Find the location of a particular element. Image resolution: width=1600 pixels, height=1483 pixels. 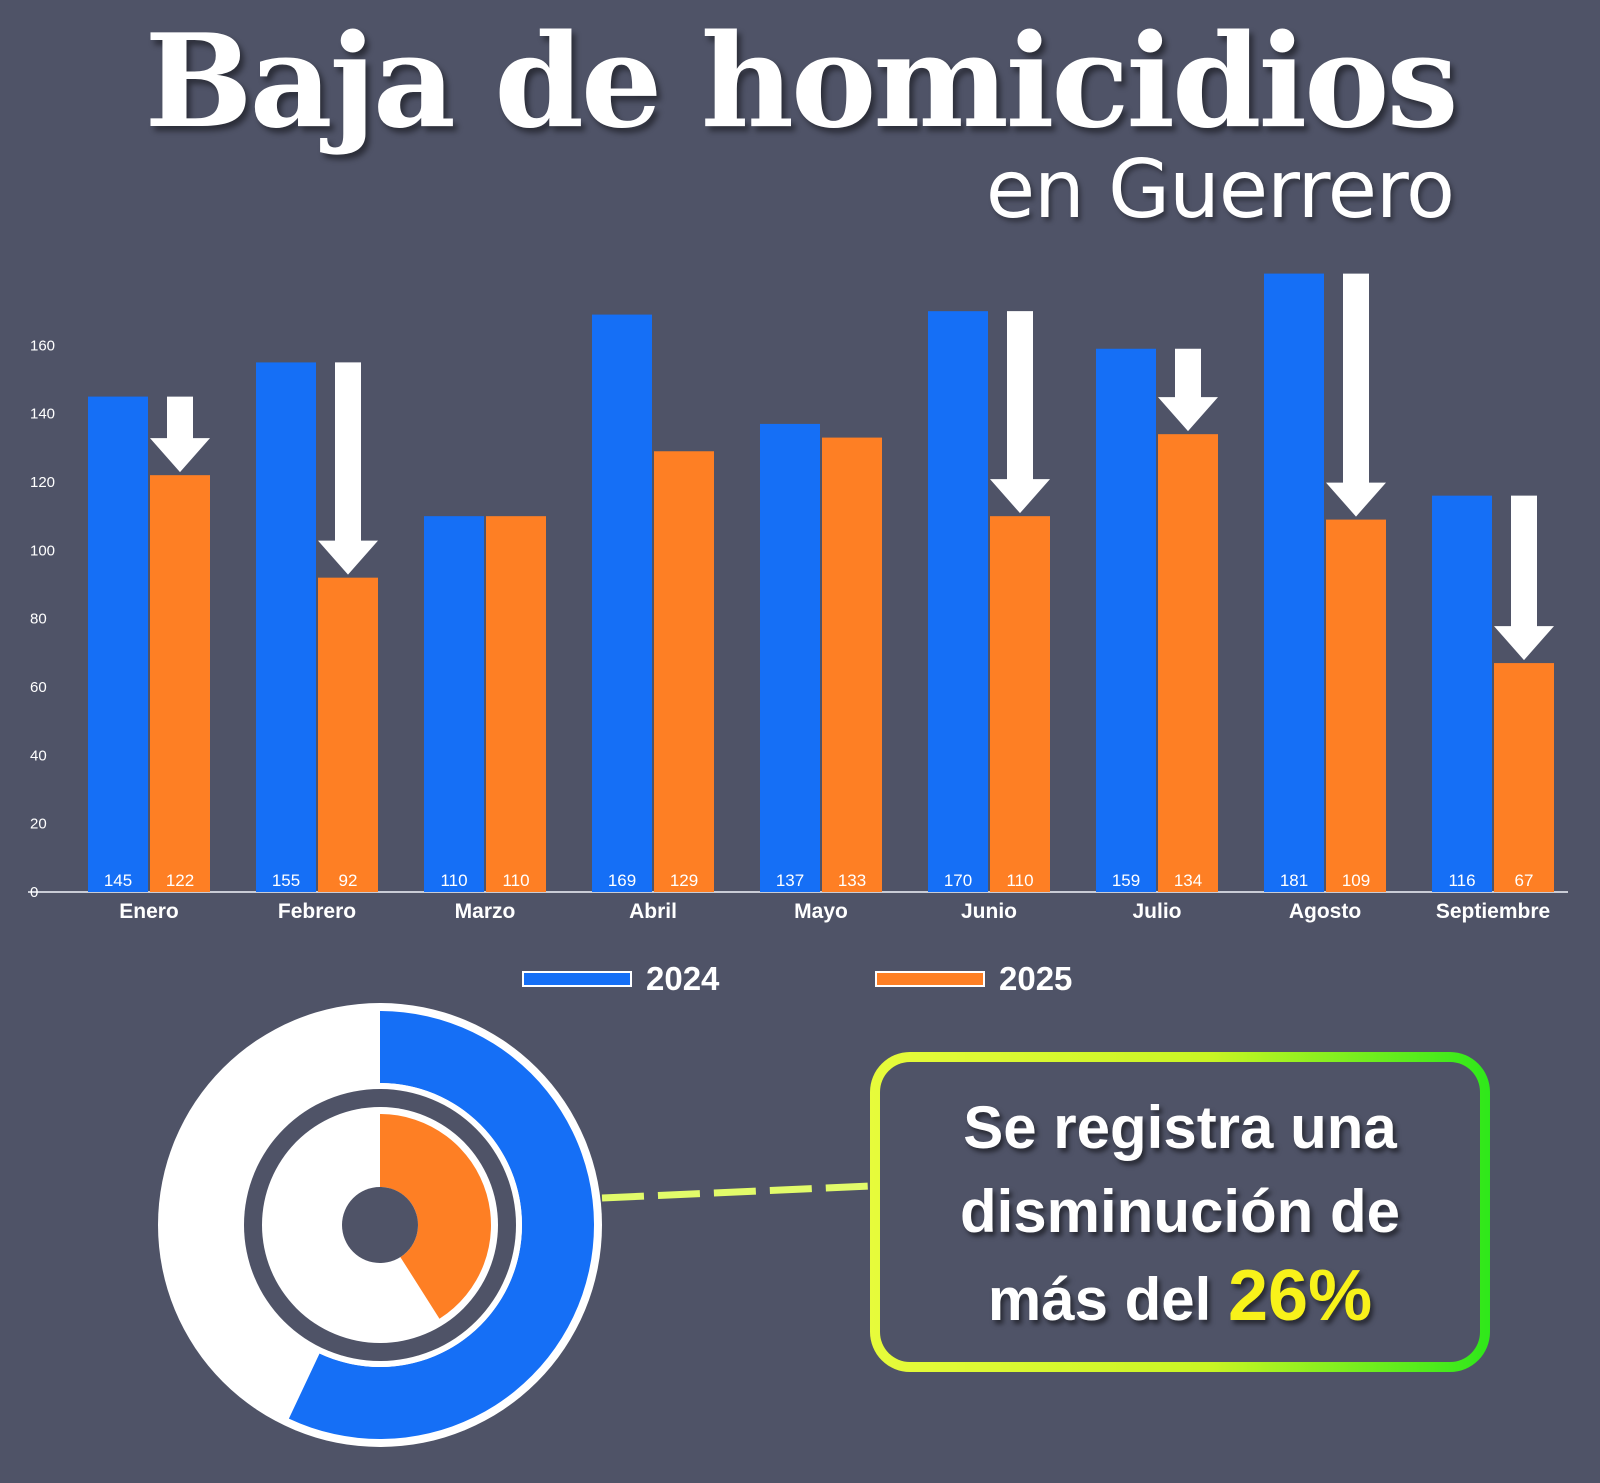

value-label-2024: 181 is located at coordinates (1294, 880).